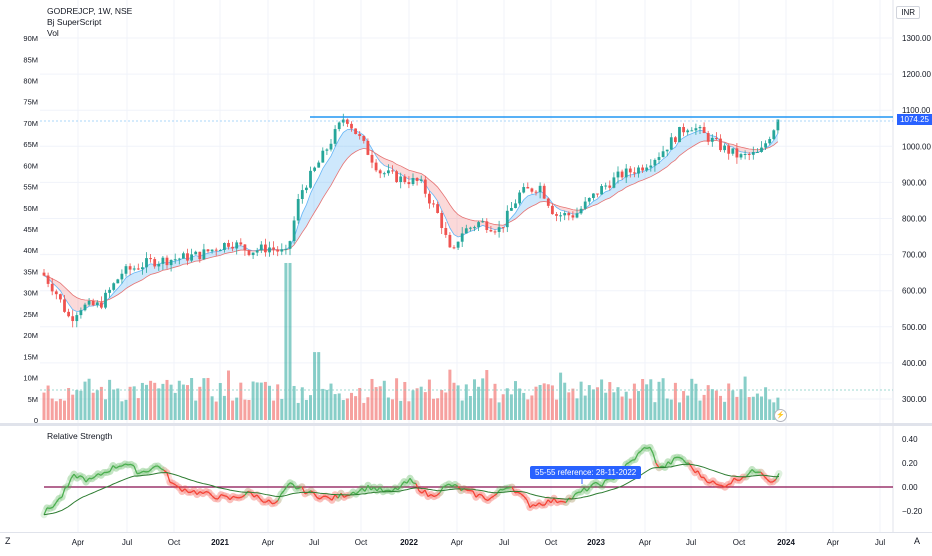 The width and height of the screenshot is (932, 556). I want to click on auto-scale-button: A, so click(917, 541).